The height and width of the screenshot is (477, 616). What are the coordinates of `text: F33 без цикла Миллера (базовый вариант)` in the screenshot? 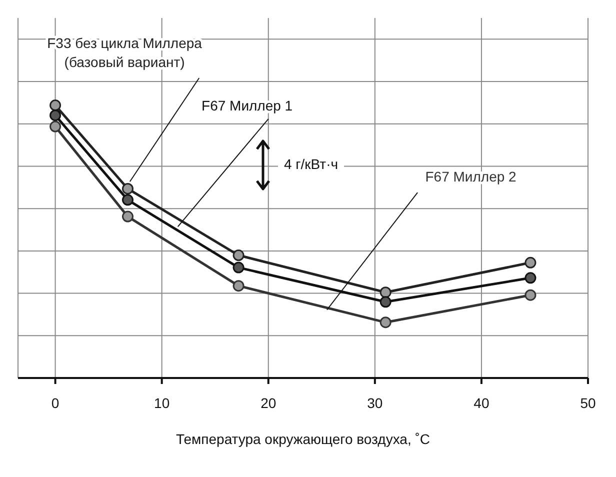 It's located at (124, 52).